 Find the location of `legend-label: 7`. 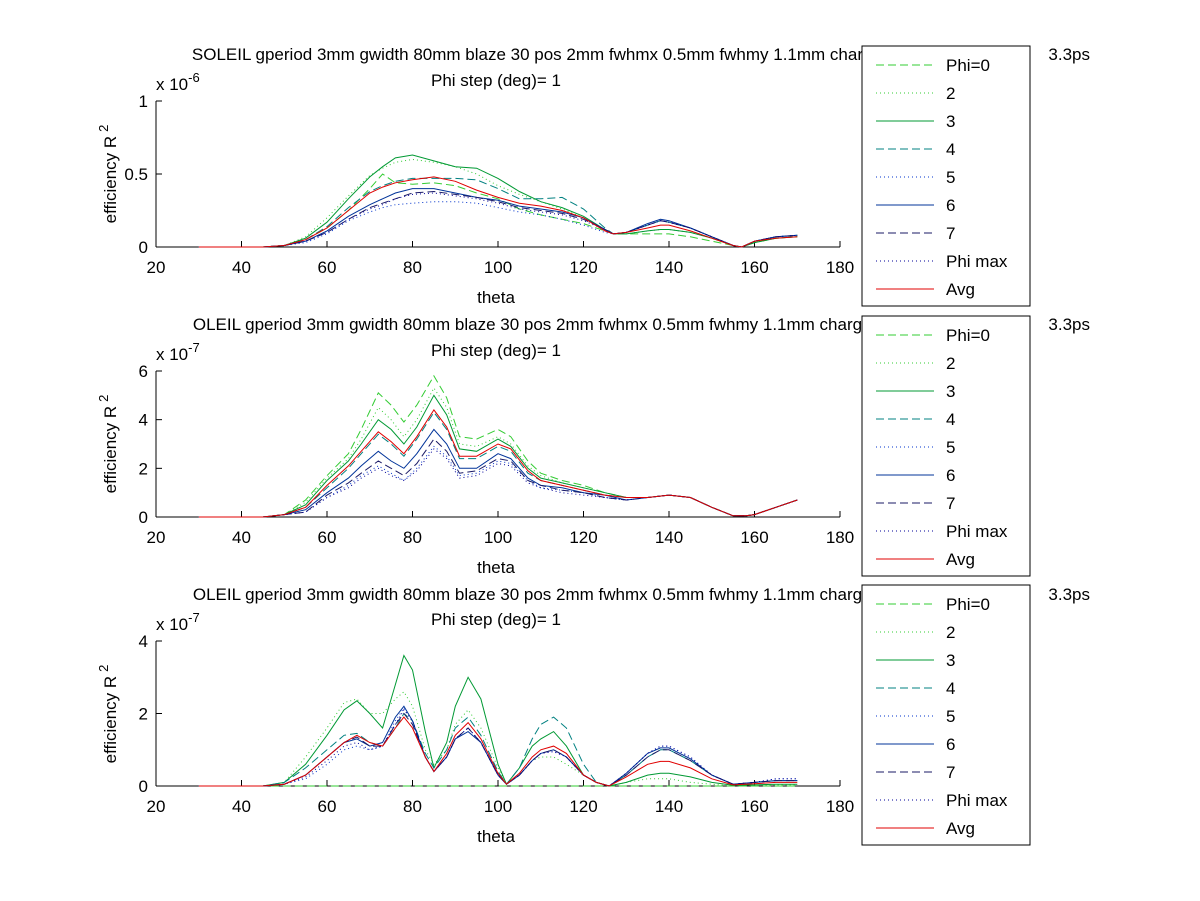

legend-label: 7 is located at coordinates (950, 772).